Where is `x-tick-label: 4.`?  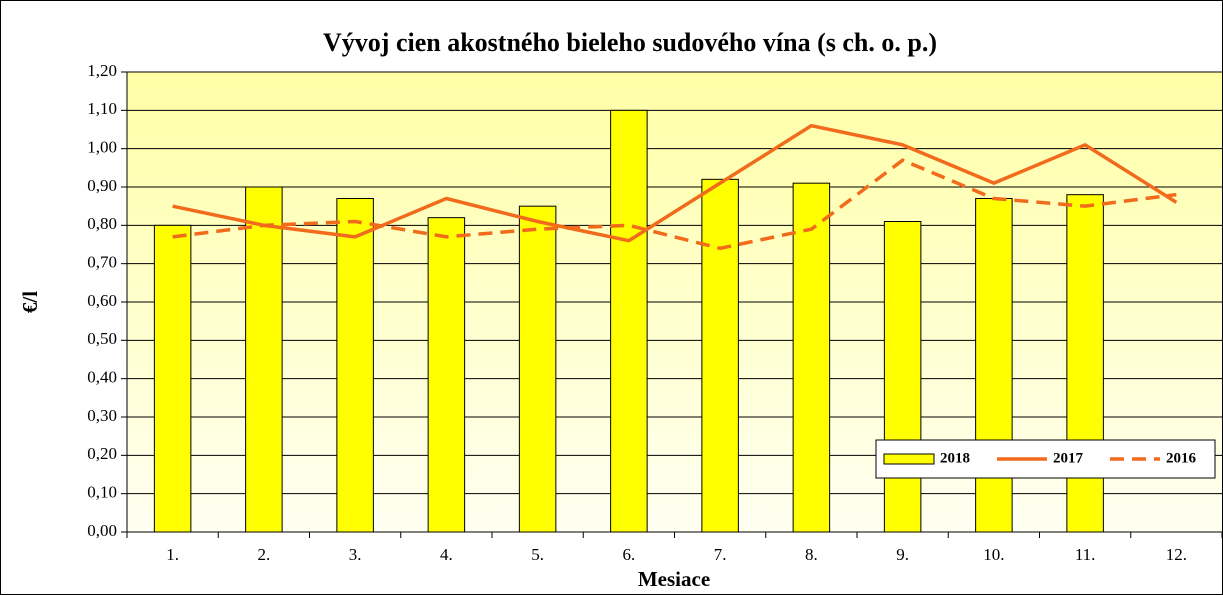 x-tick-label: 4. is located at coordinates (446, 554).